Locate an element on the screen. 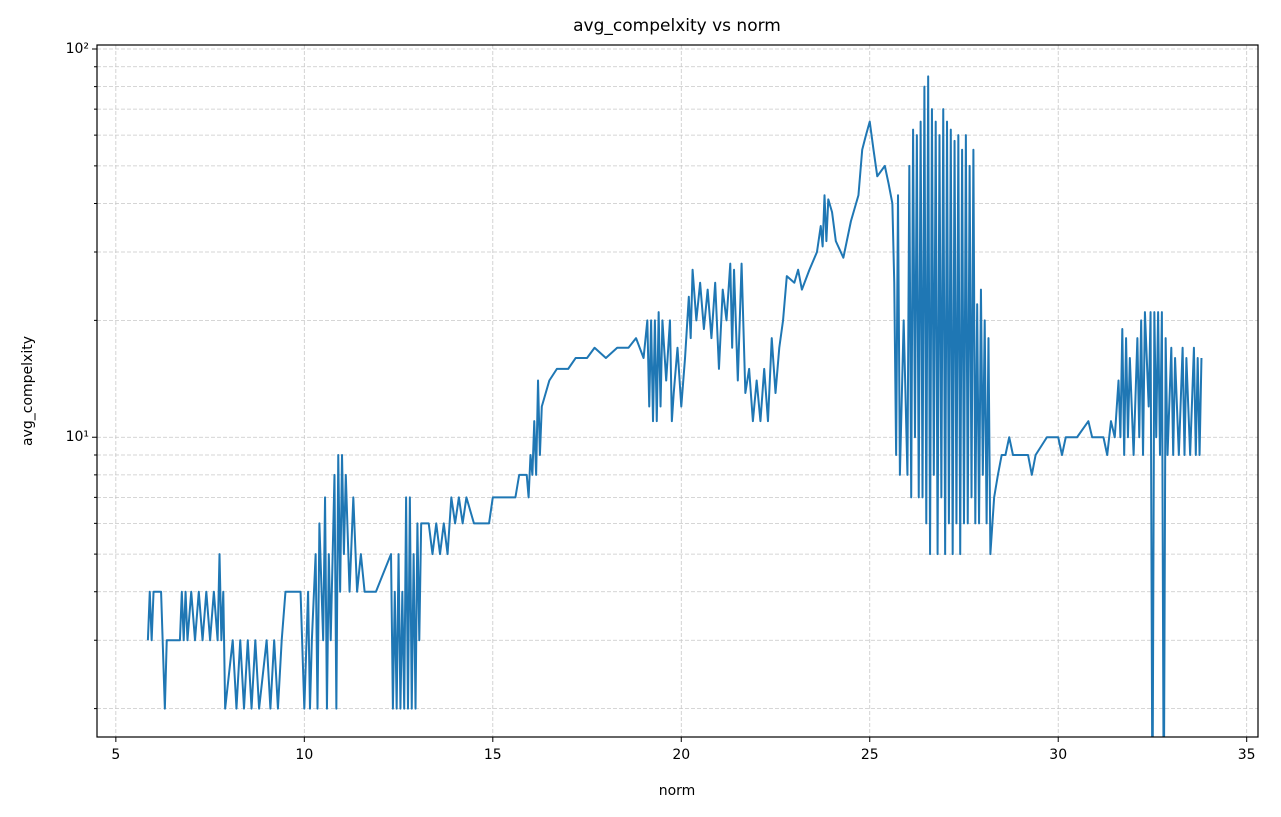 The height and width of the screenshot is (817, 1281). chart-title: avg_compelxity vs norm is located at coordinates (677, 26).